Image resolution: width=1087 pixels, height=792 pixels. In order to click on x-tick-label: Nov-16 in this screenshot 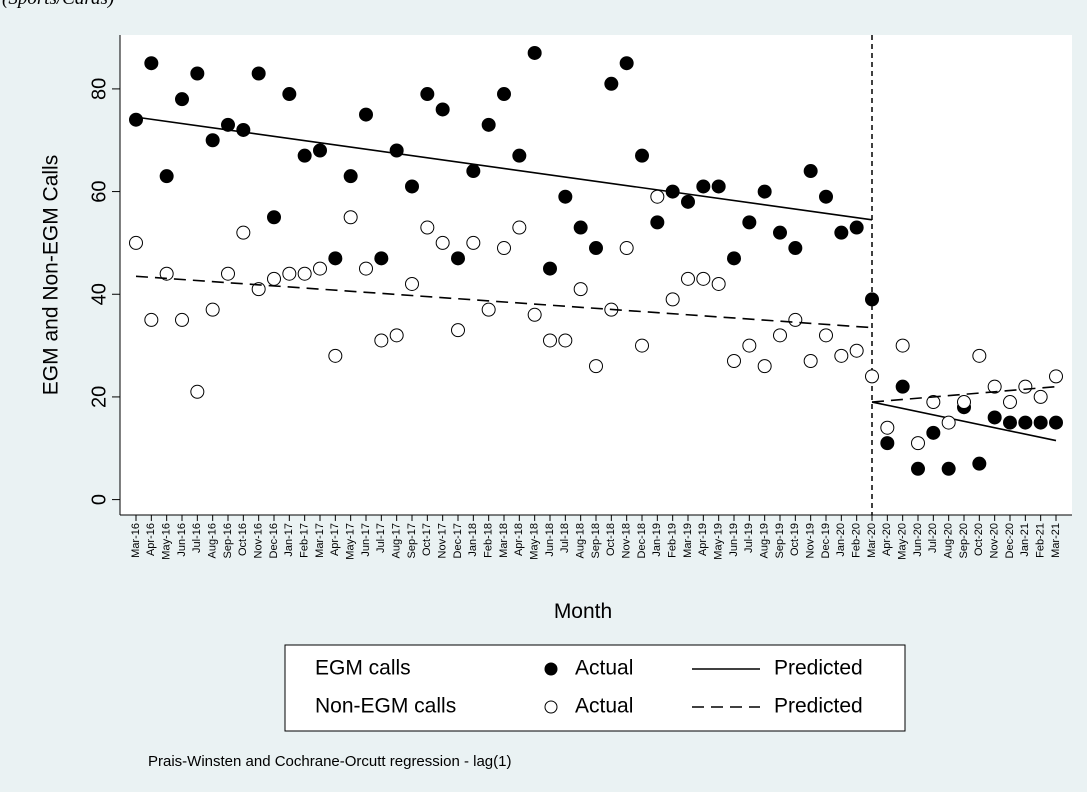, I will do `click(259, 540)`.